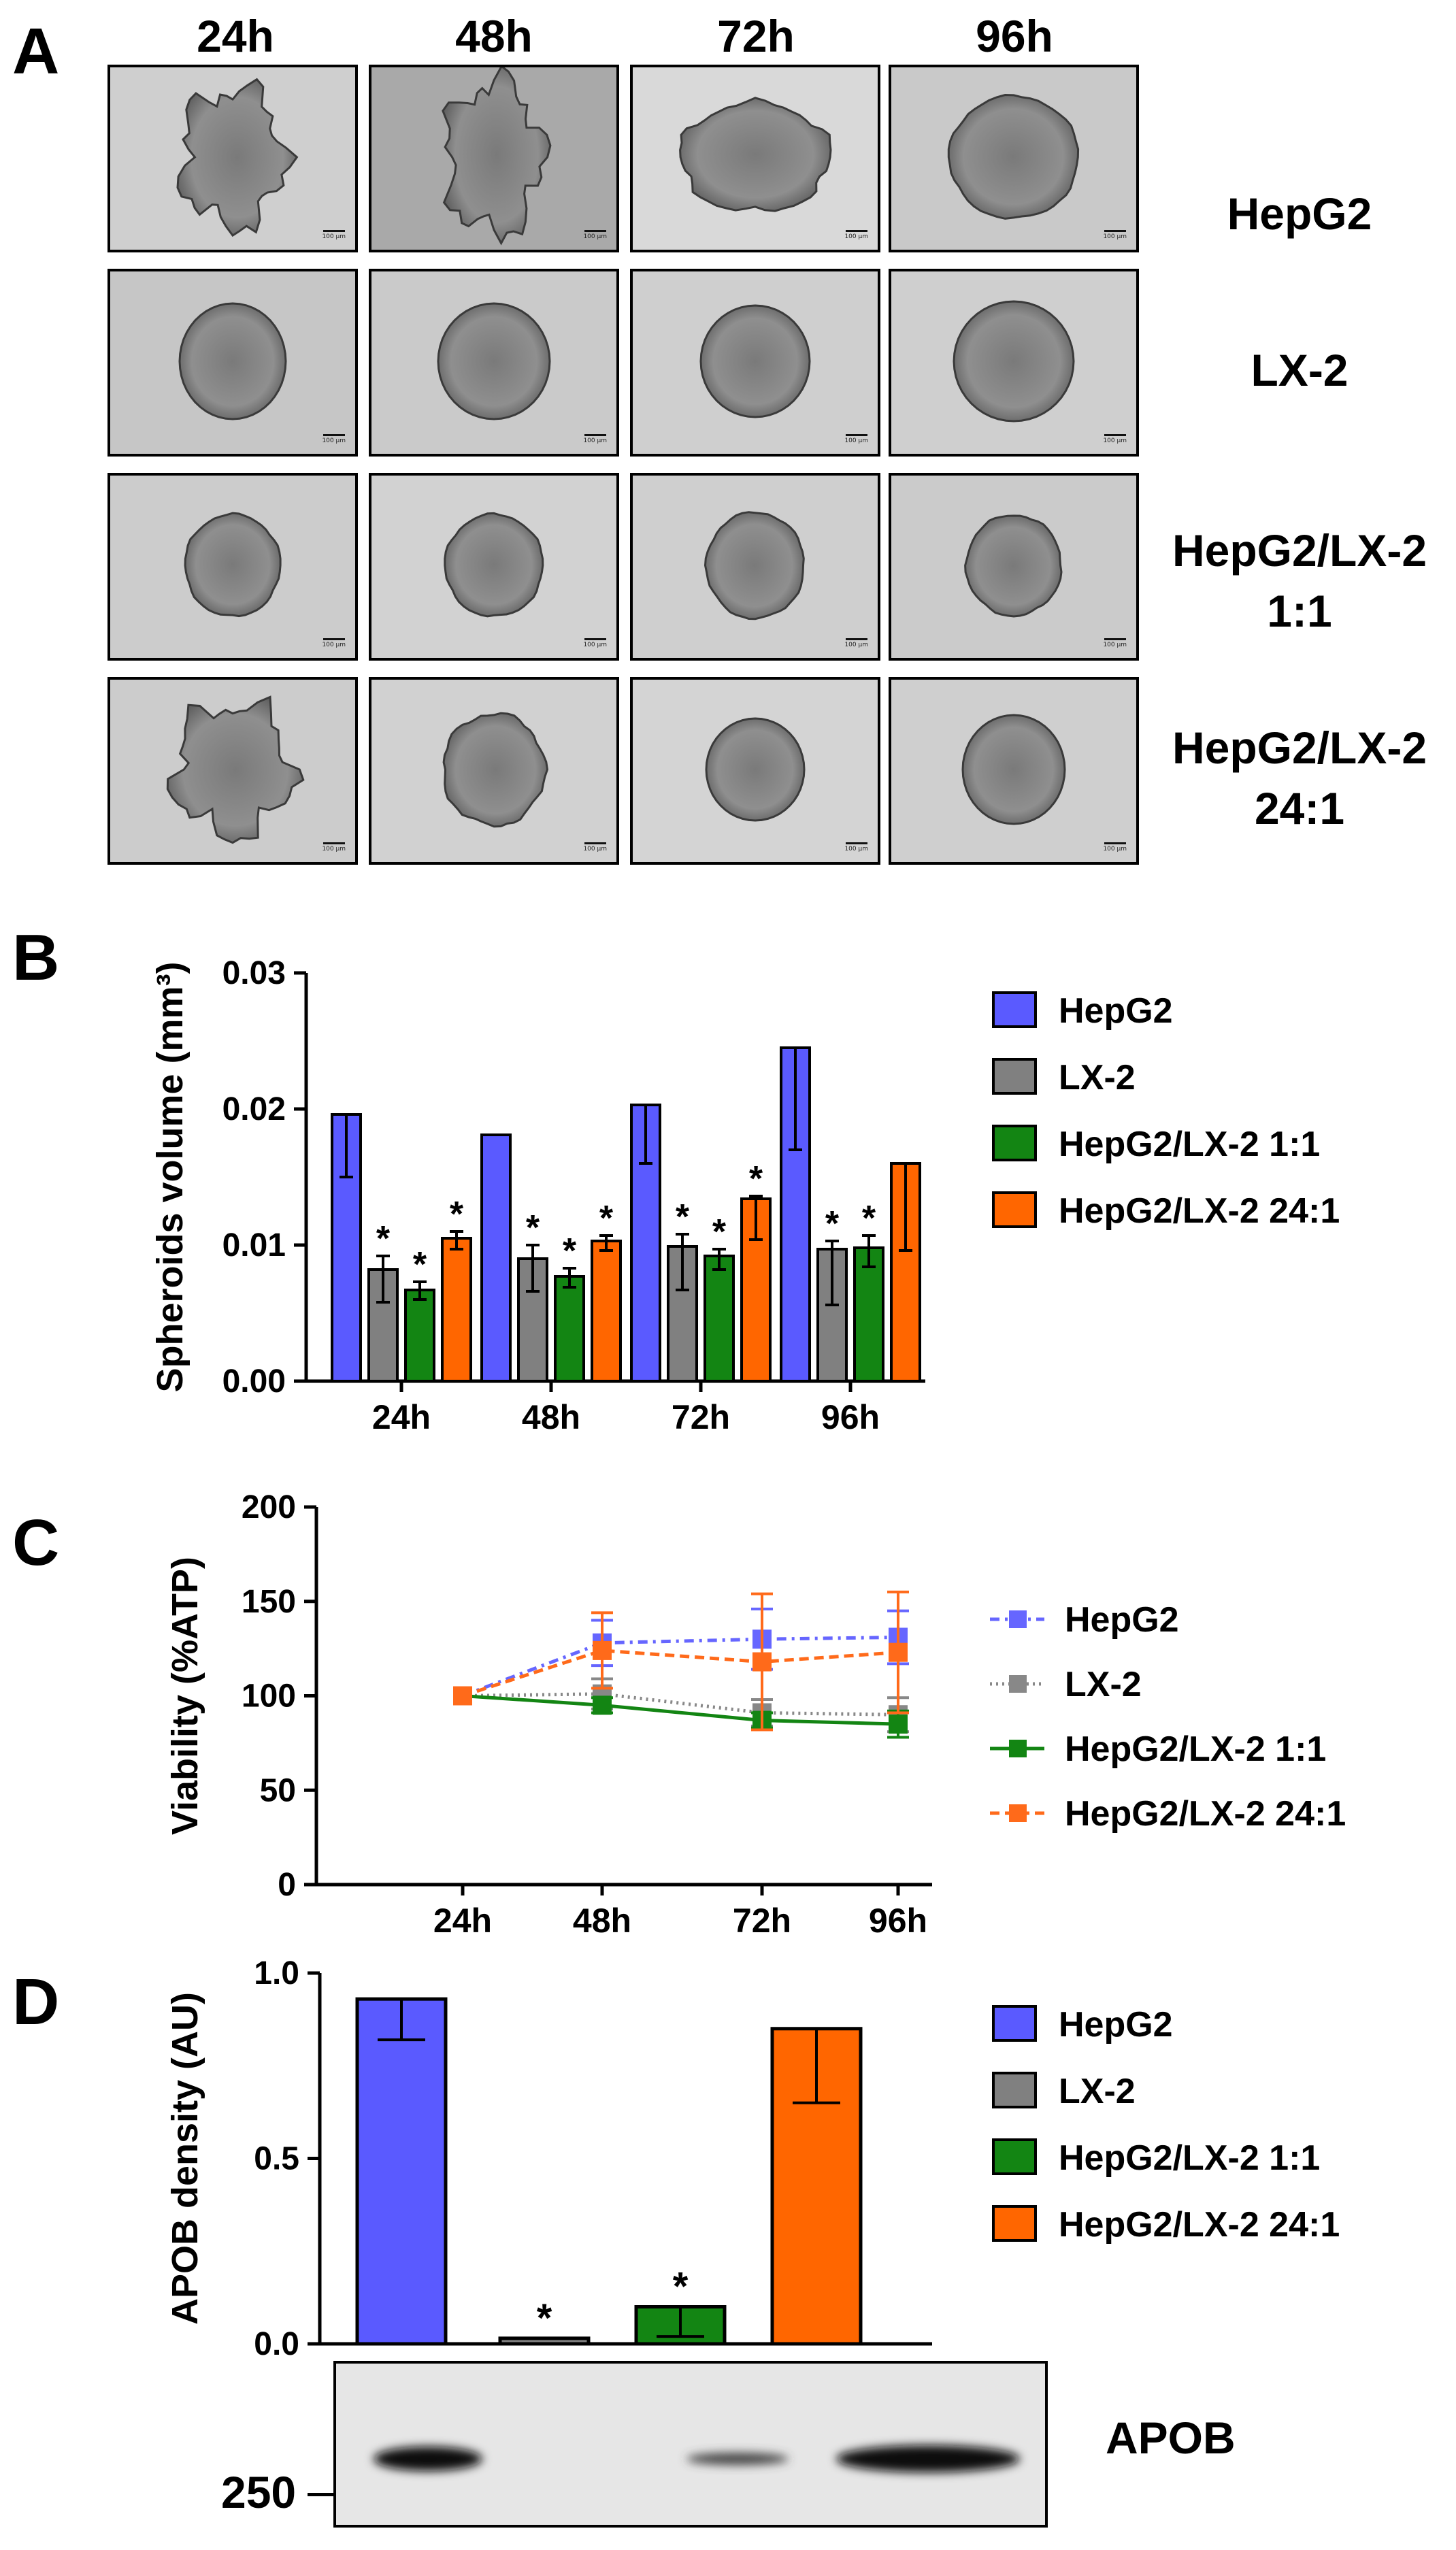 The width and height of the screenshot is (1456, 2550). I want to click on y-axis-title: Viability (%ATP), so click(185, 1696).